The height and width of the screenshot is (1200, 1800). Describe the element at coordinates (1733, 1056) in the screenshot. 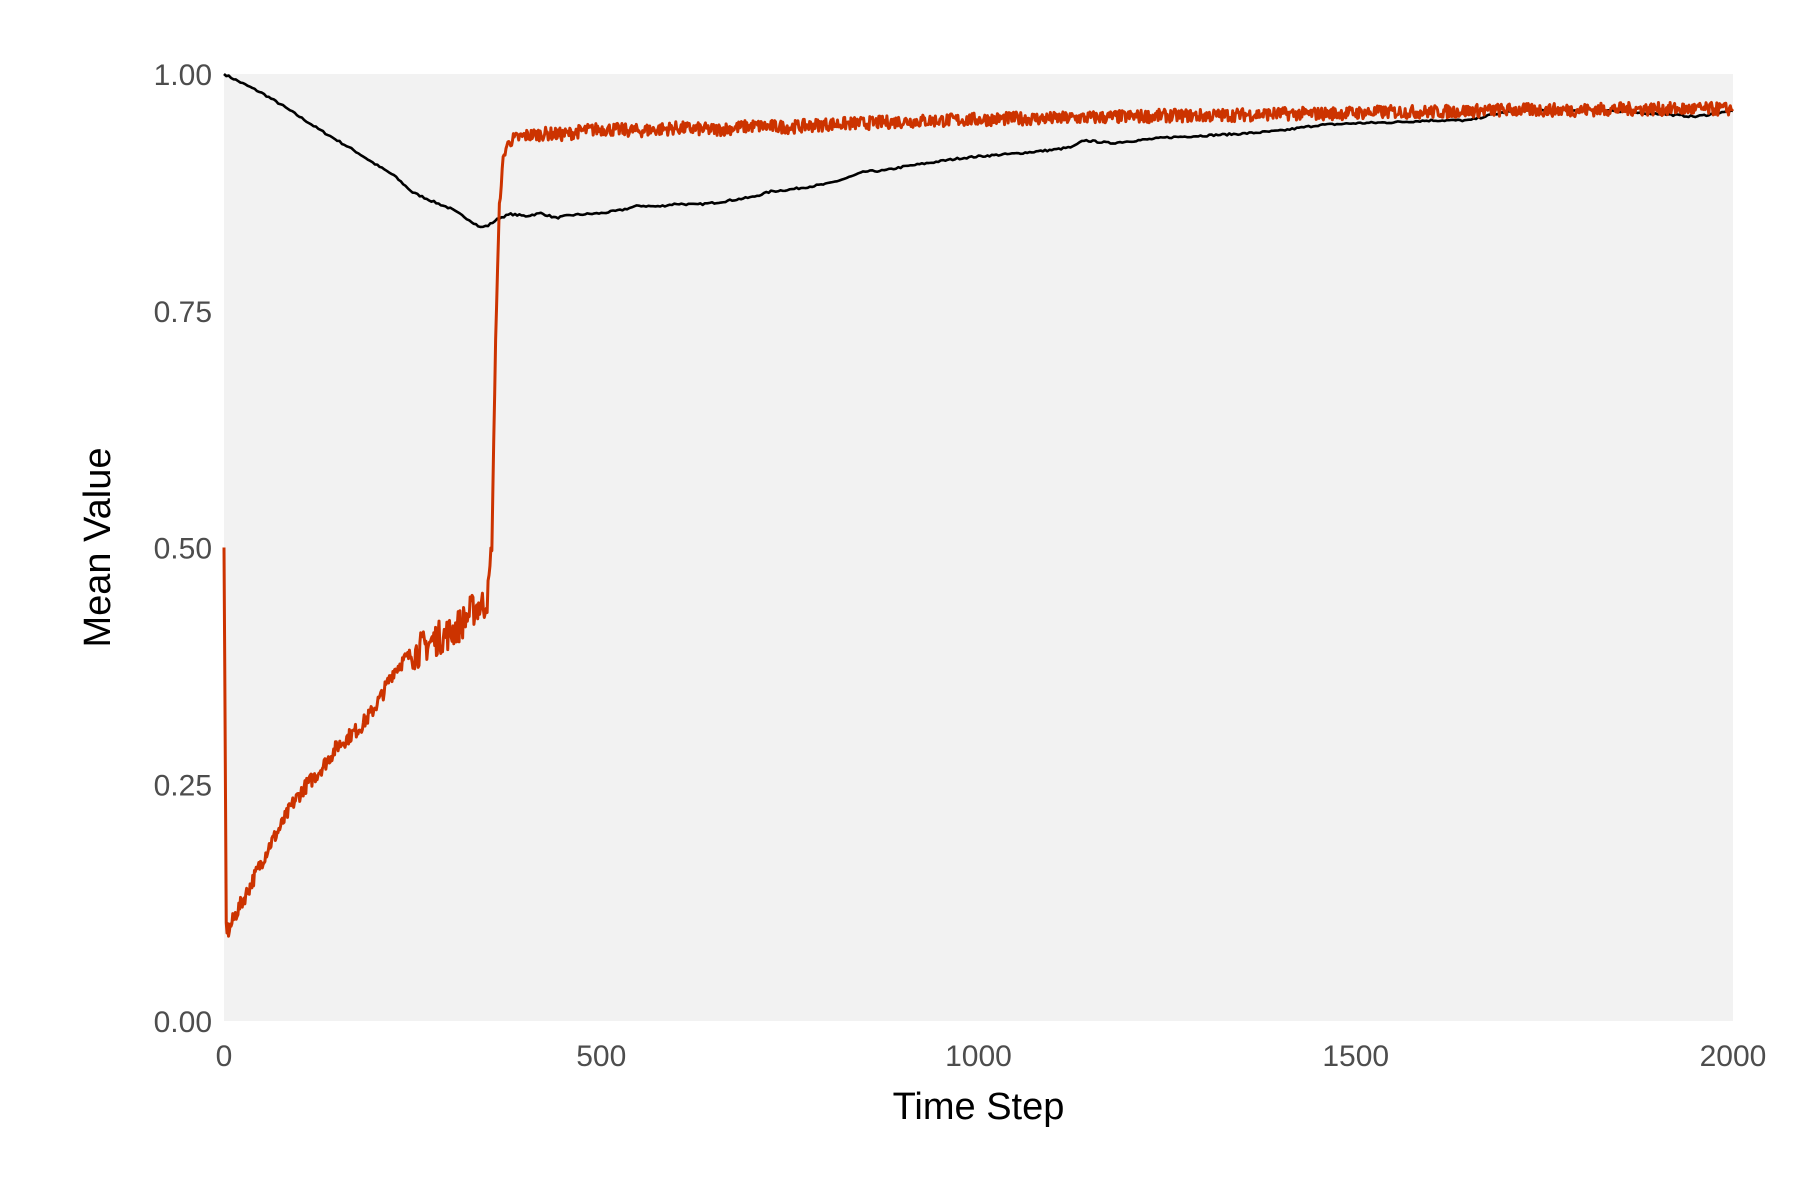

I see `x-tick-label: 2000` at that location.